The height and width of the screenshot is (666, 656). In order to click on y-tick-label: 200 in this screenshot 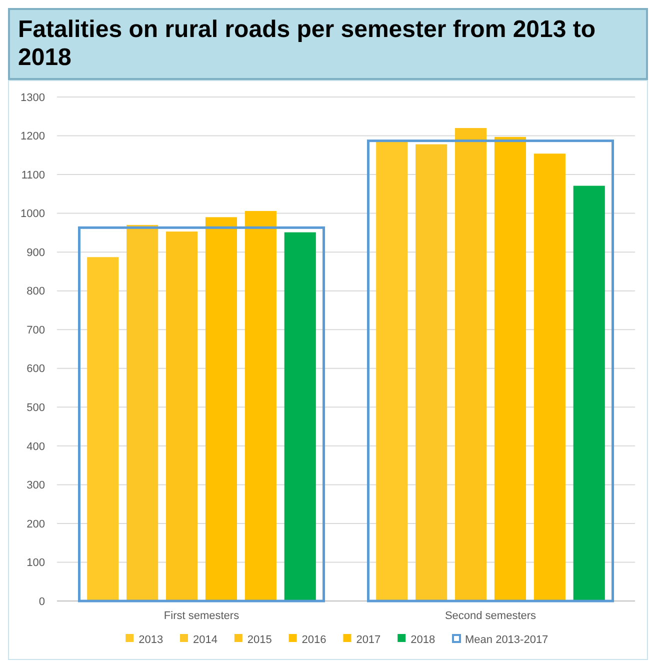, I will do `click(35, 524)`.